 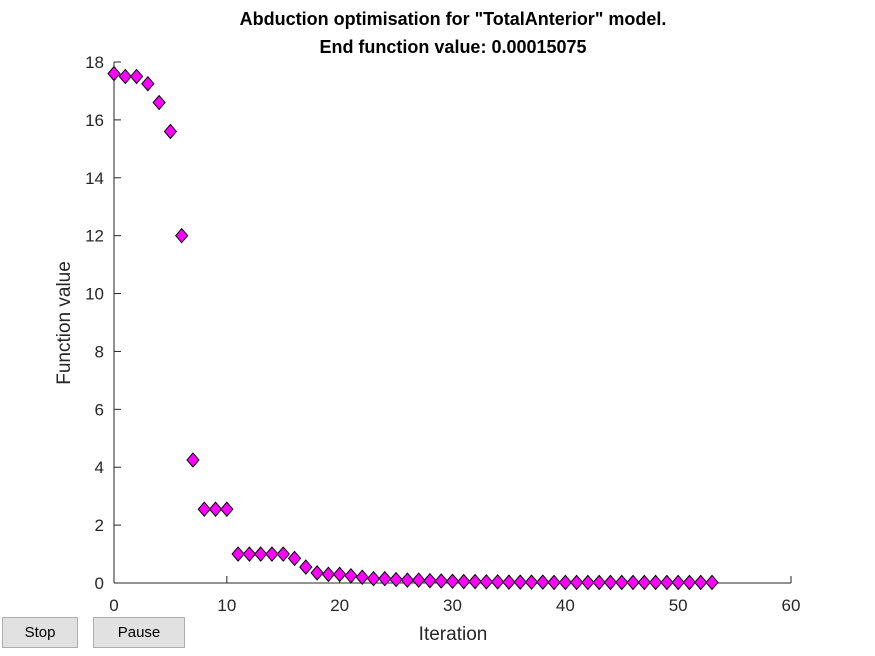 What do you see at coordinates (139, 632) in the screenshot?
I see `pause-button: Pause` at bounding box center [139, 632].